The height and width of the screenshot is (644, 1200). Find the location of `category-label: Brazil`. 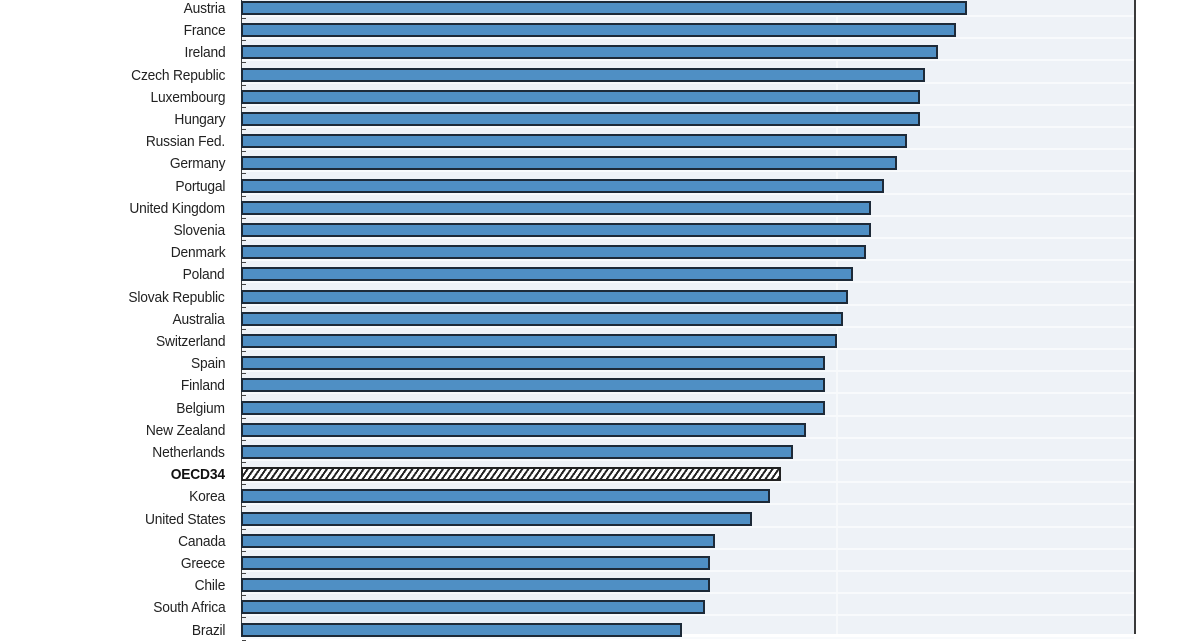

category-label: Brazil is located at coordinates (208, 630).